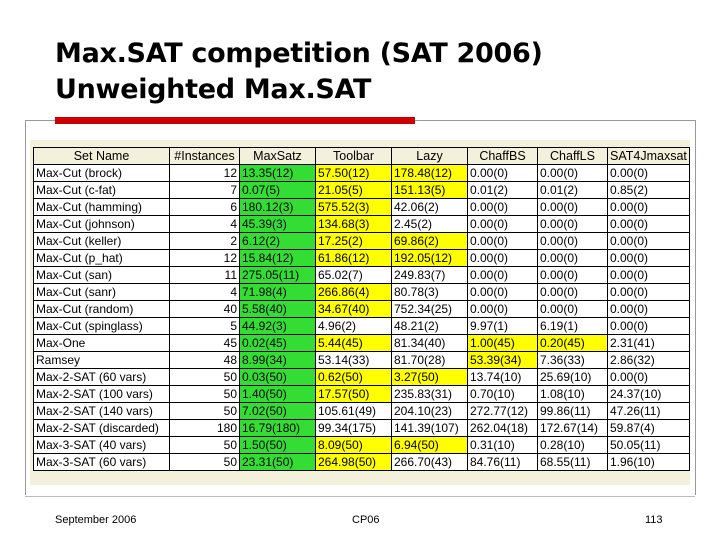 The image size is (720, 540). Describe the element at coordinates (204, 156) in the screenshot. I see `column-header: #Instances` at that location.